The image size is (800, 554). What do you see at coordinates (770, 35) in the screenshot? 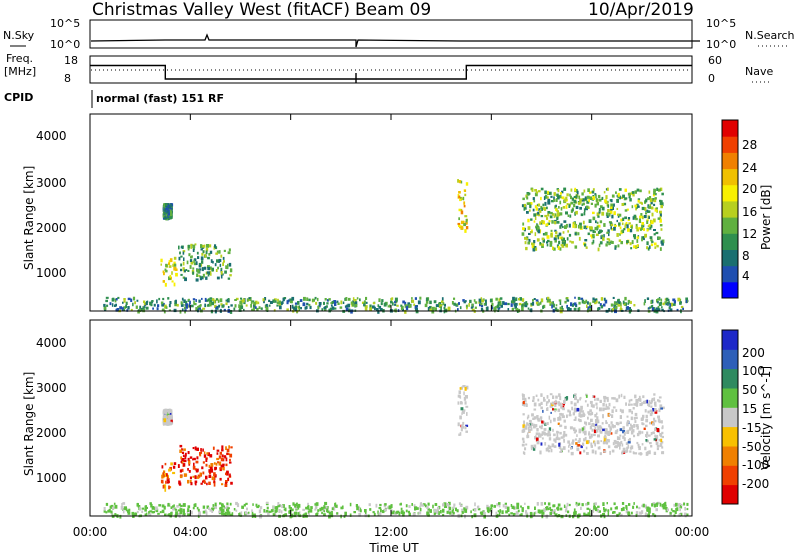
I see `nsearch-label: N.Search` at bounding box center [770, 35].